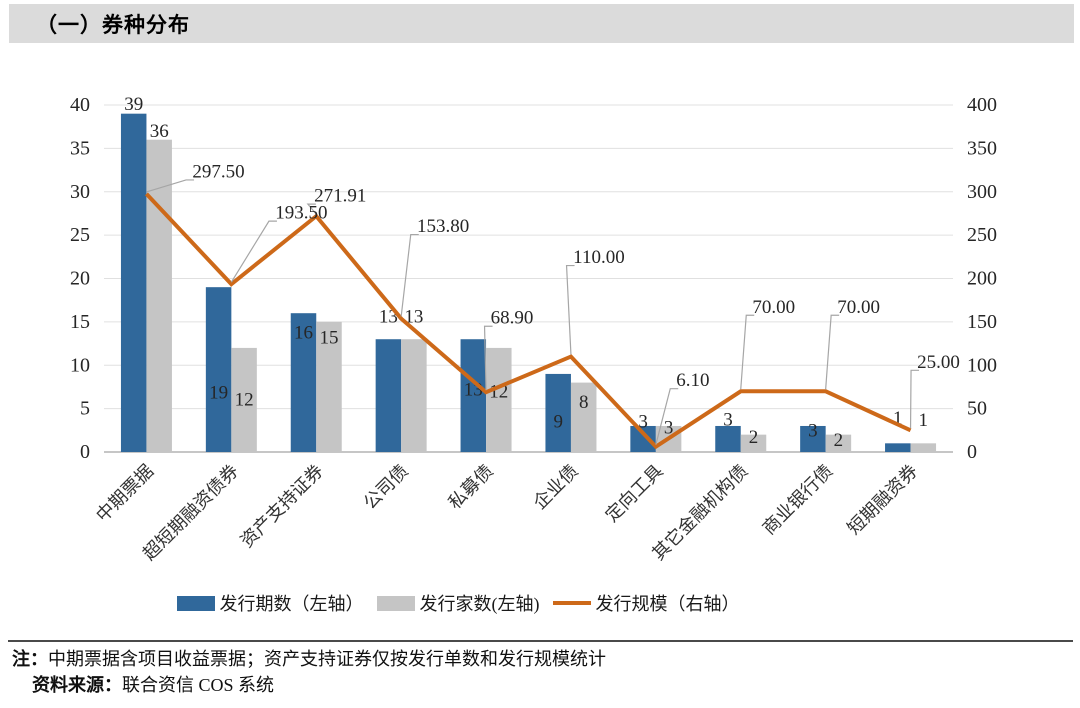 Image resolution: width=1080 pixels, height=708 pixels. I want to click on source-label: 资料来源：, so click(77, 685).